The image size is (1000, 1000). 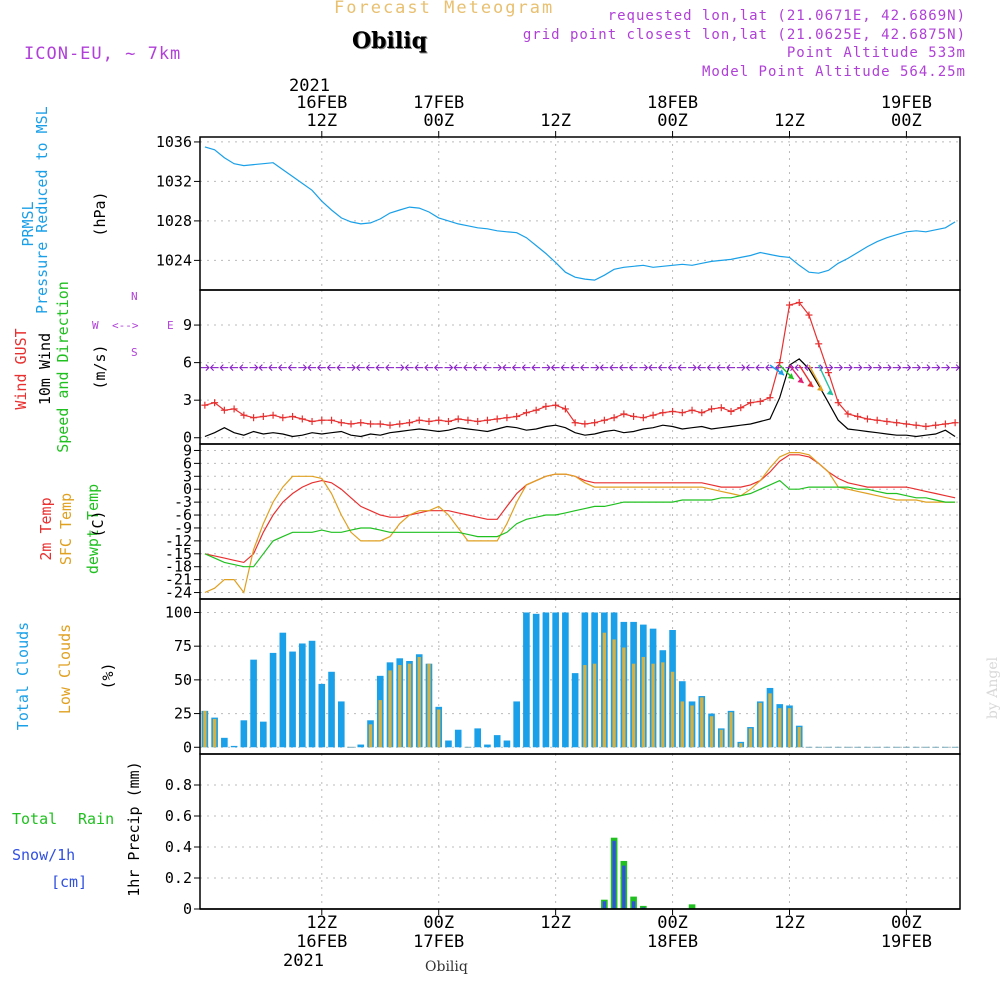 What do you see at coordinates (103, 54) in the screenshot?
I see `model-label: ICON-EU, ~ 7km` at bounding box center [103, 54].